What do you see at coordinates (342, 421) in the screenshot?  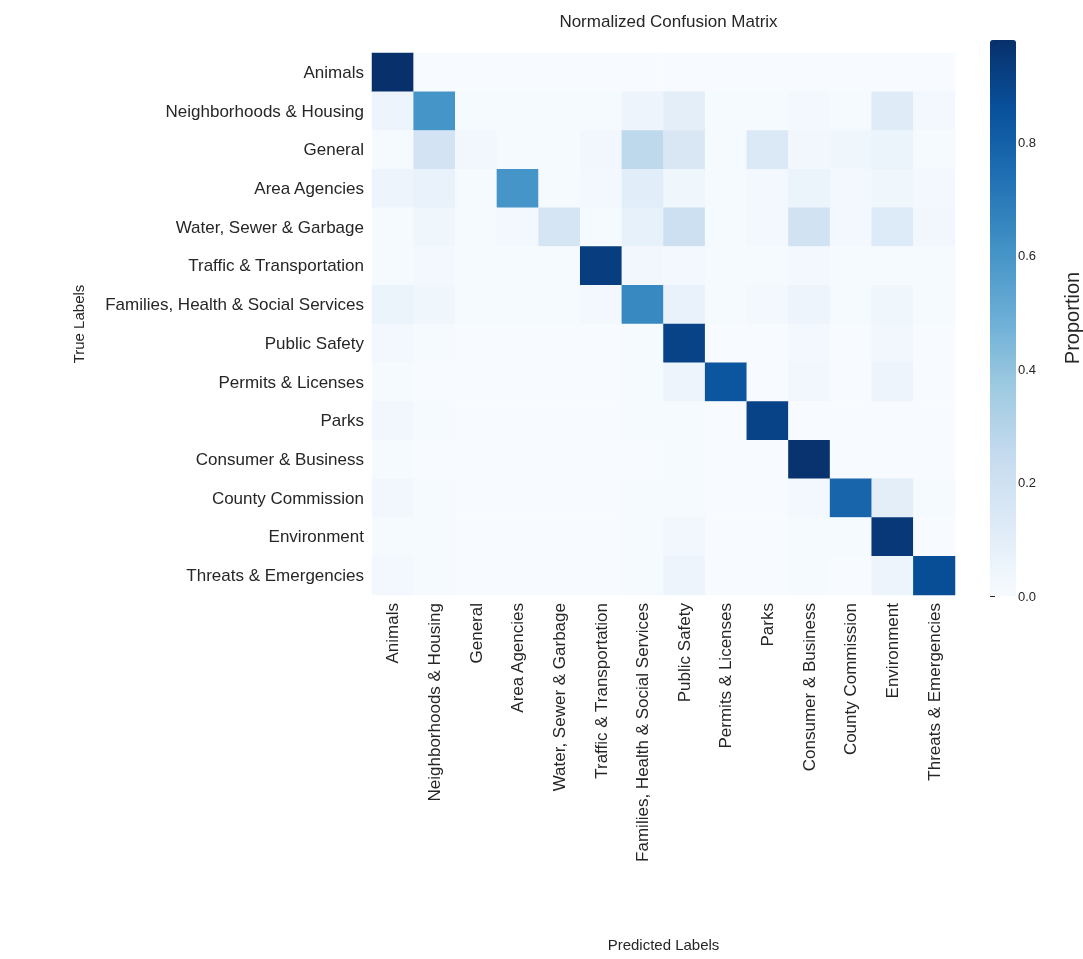 I see `y-tick-label: Parks` at bounding box center [342, 421].